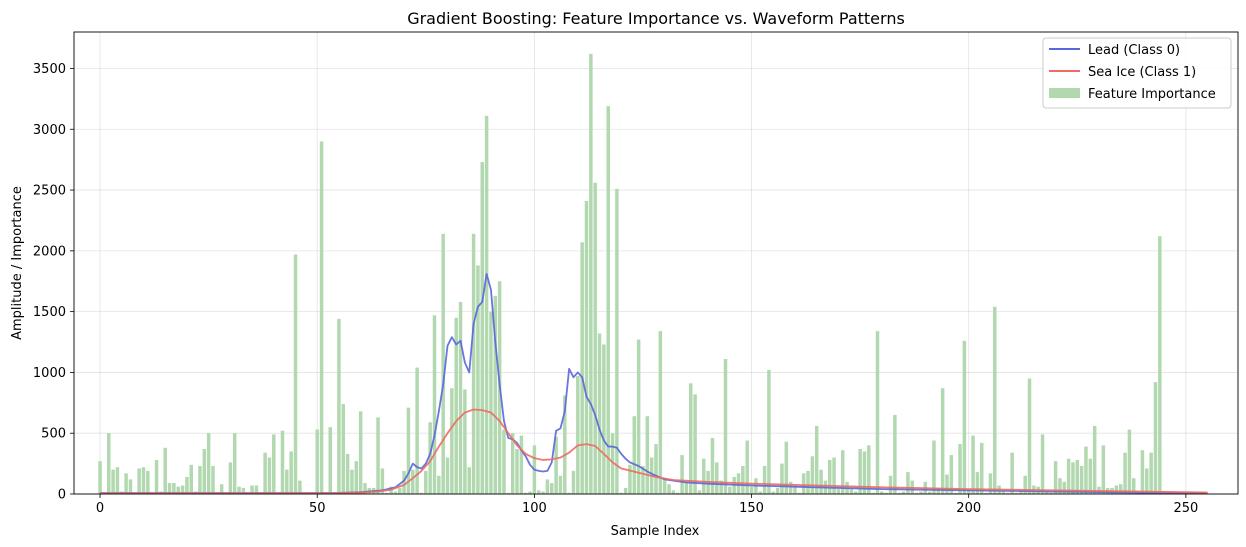 The height and width of the screenshot is (547, 1246). Describe the element at coordinates (654, 451) in the screenshot. I see `sea-ice-line` at that location.